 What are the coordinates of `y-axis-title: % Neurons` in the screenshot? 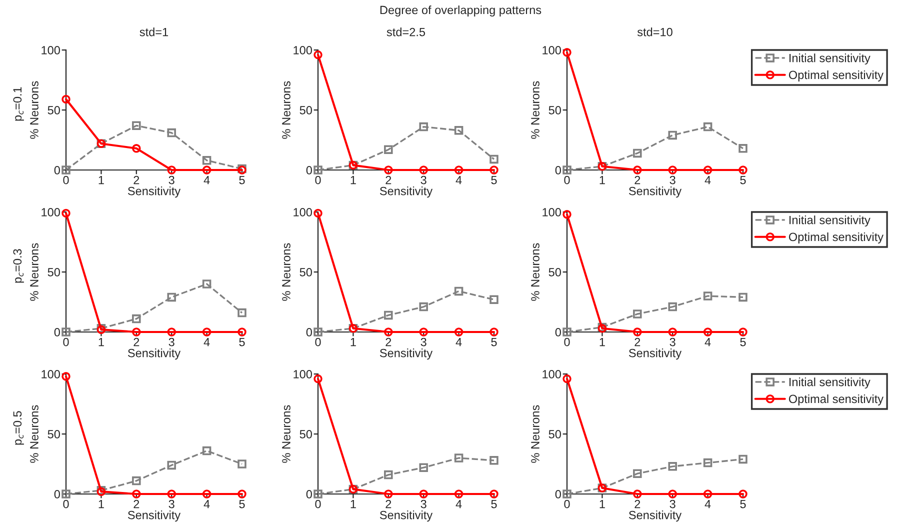 It's located at (34, 272).